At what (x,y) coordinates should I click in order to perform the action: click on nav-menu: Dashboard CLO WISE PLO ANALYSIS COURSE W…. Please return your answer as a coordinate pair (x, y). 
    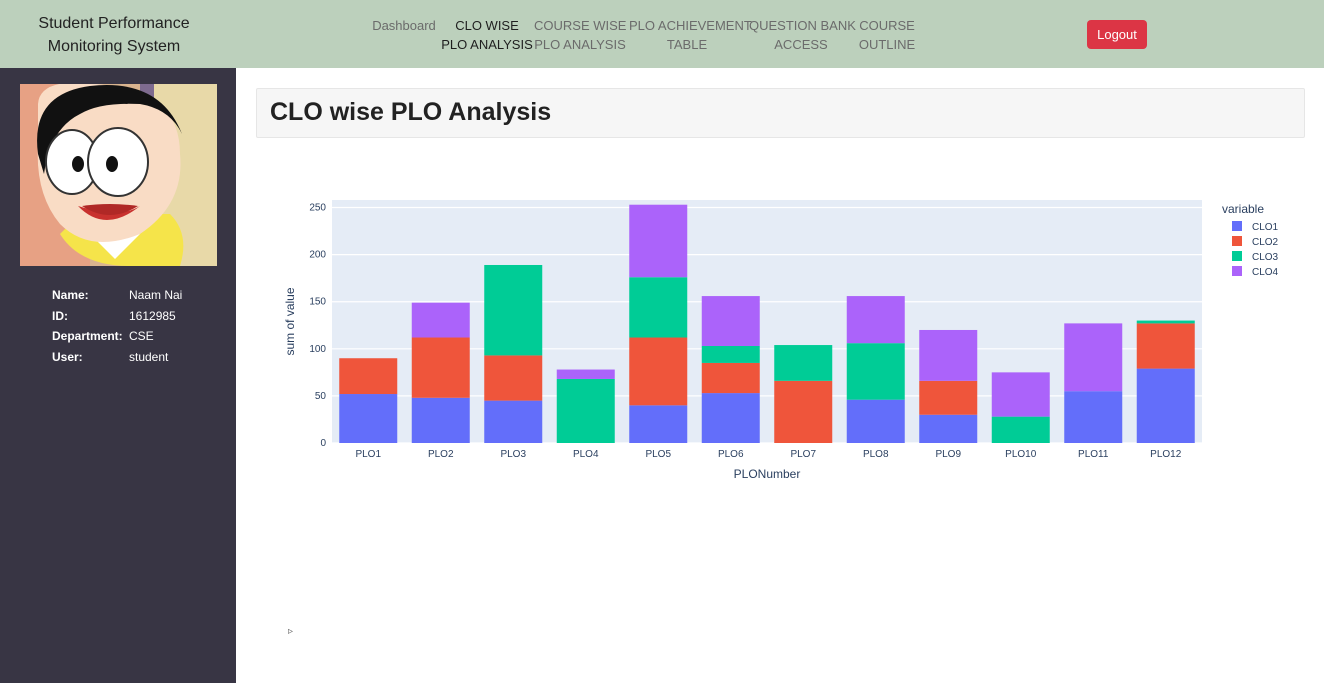
    Looking at the image, I should click on (662, 36).